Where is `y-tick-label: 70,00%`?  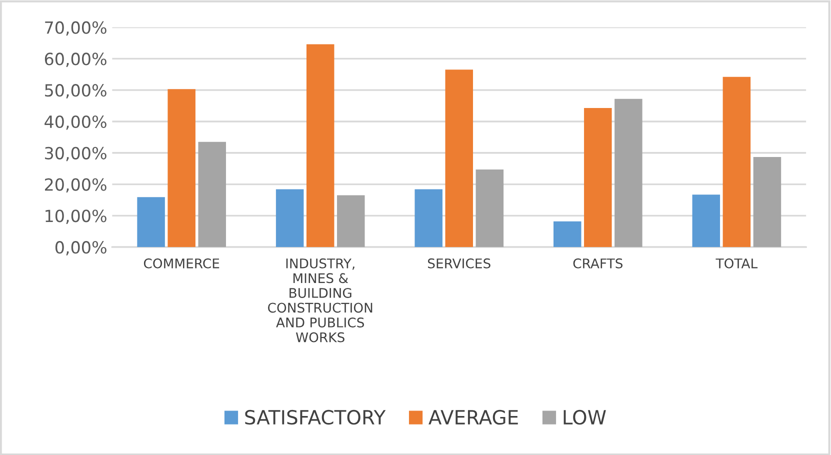
y-tick-label: 70,00% is located at coordinates (75, 28).